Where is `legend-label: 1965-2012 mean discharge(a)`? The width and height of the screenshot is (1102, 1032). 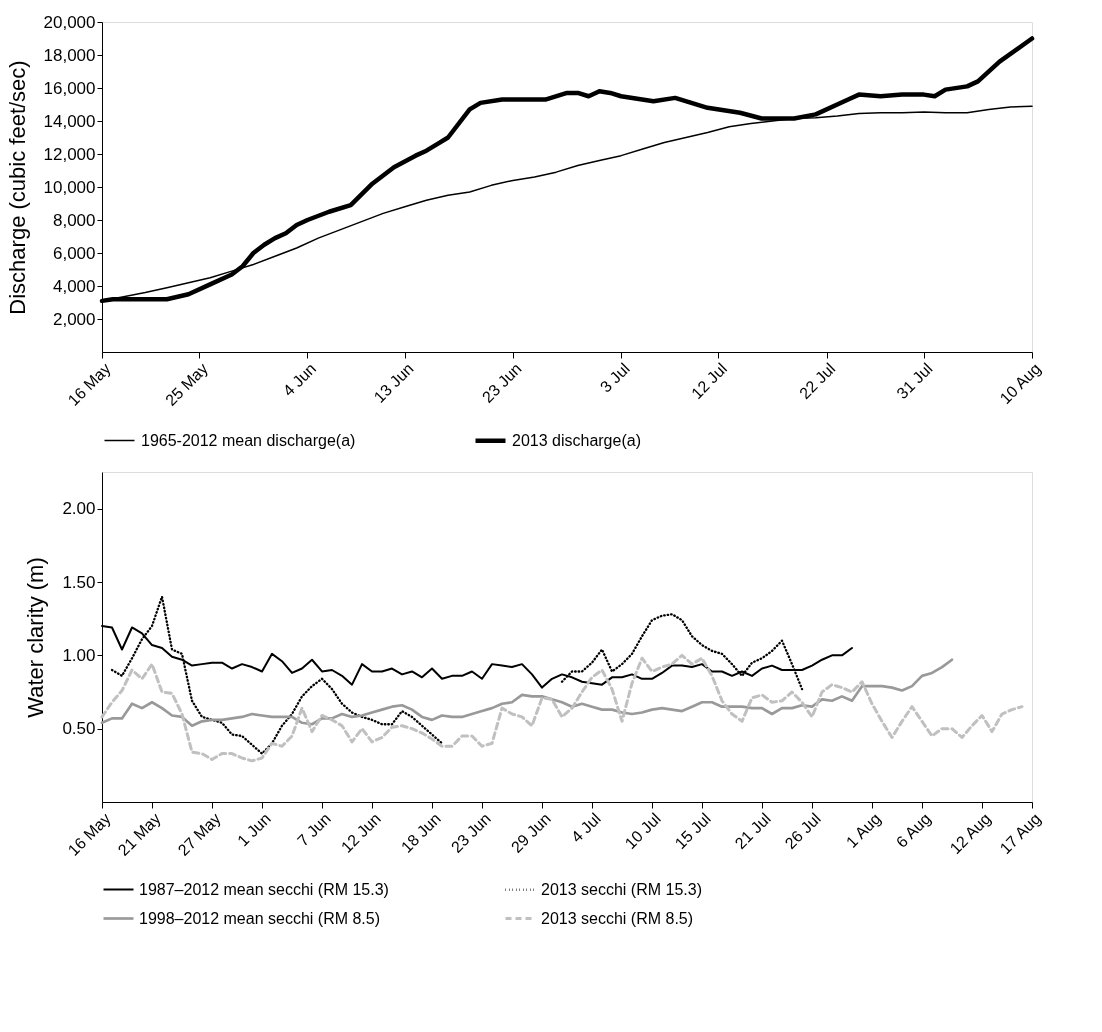 legend-label: 1965-2012 mean discharge(a) is located at coordinates (248, 440).